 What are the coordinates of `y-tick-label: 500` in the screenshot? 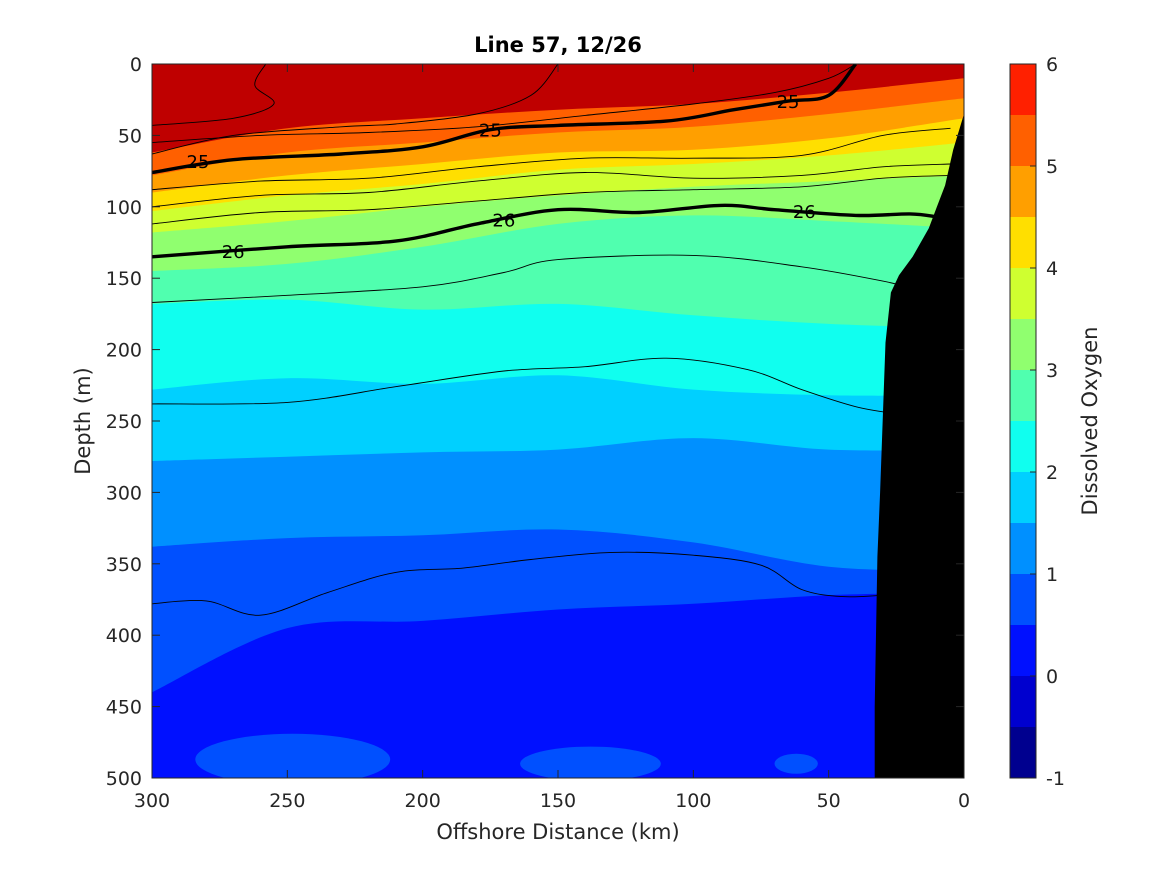 It's located at (124, 779).